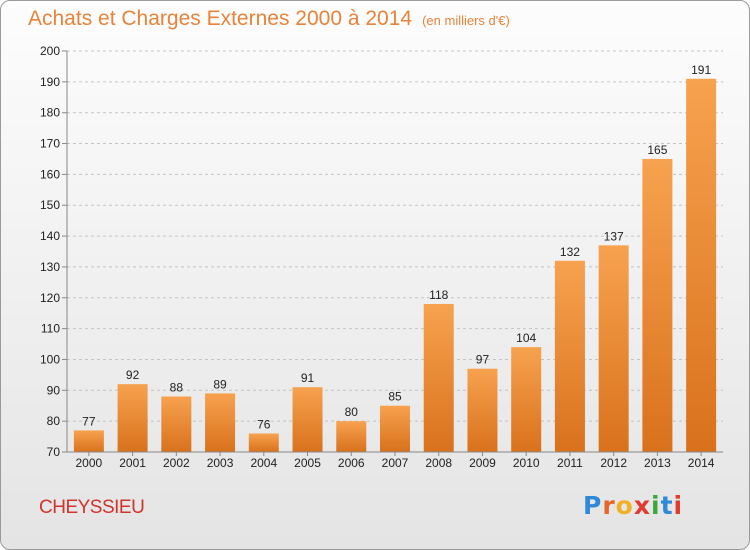  I want to click on x-tick-label: 2004, so click(263, 463).